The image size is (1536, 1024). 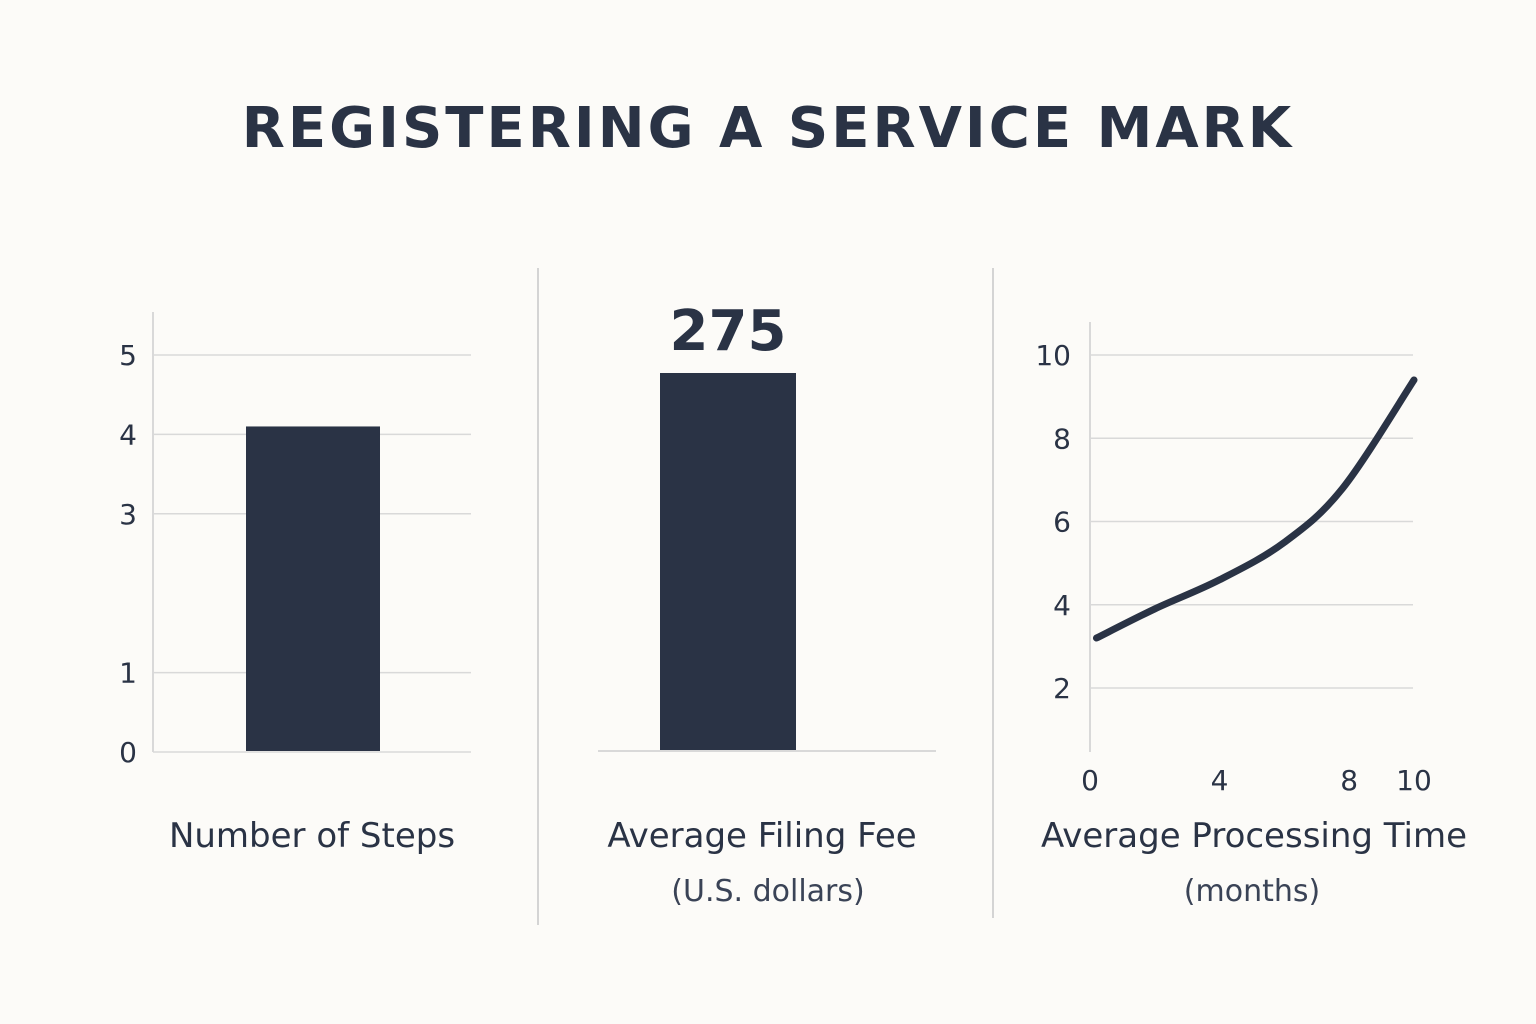 I want to click on y-tick-label: 10, so click(x=1053, y=355).